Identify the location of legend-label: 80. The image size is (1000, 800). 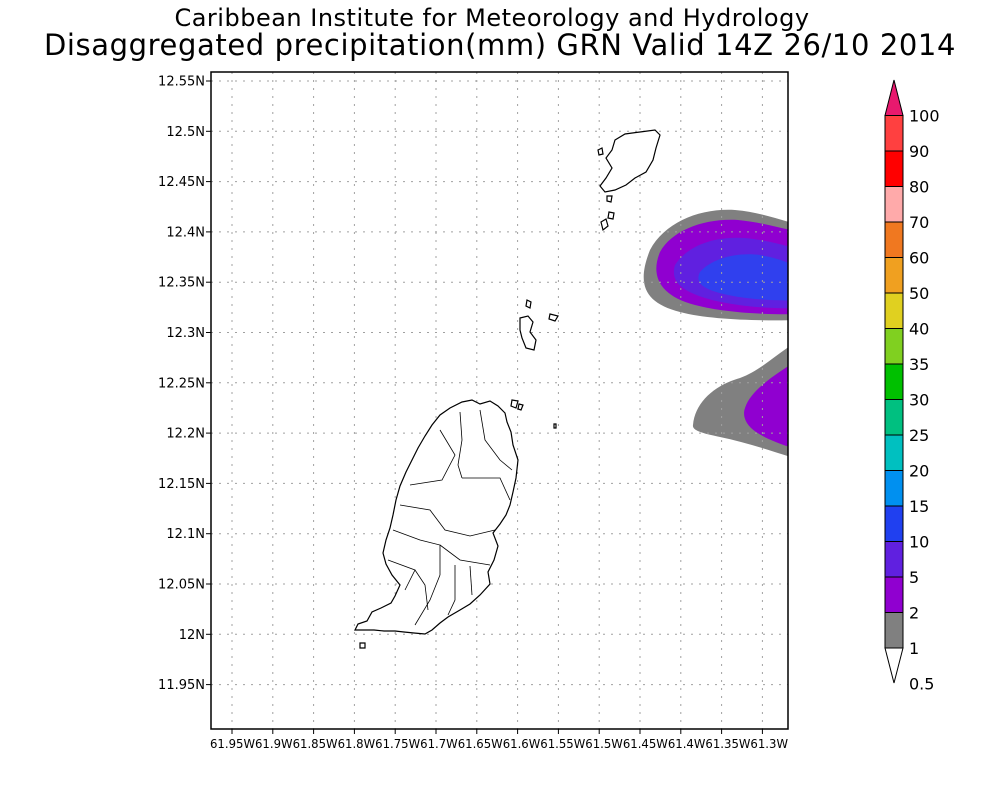
(919, 187).